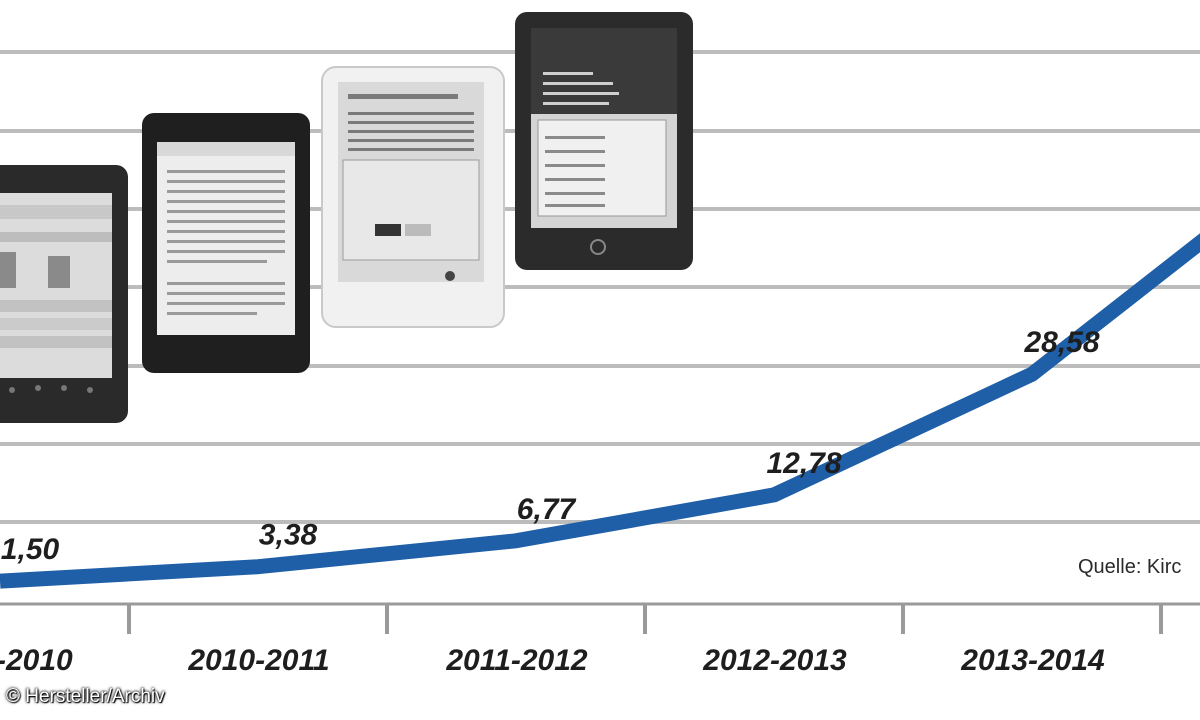  What do you see at coordinates (36, 660) in the screenshot?
I see `category-label-0: 2009-2010` at bounding box center [36, 660].